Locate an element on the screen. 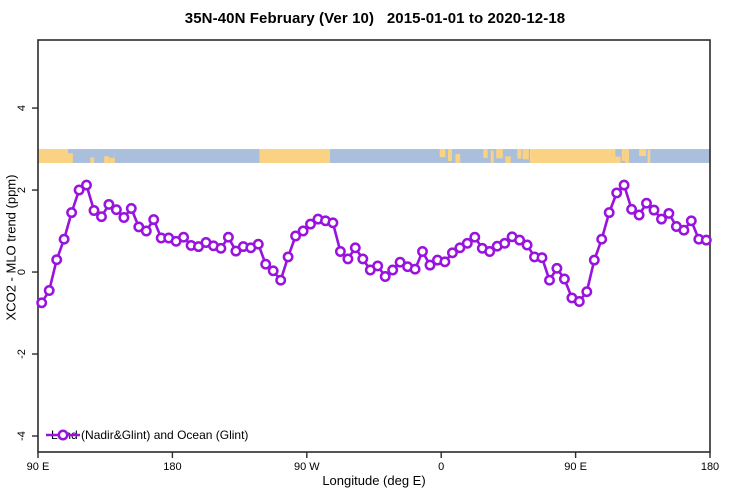  x-tick-label: 180 is located at coordinates (710, 467).